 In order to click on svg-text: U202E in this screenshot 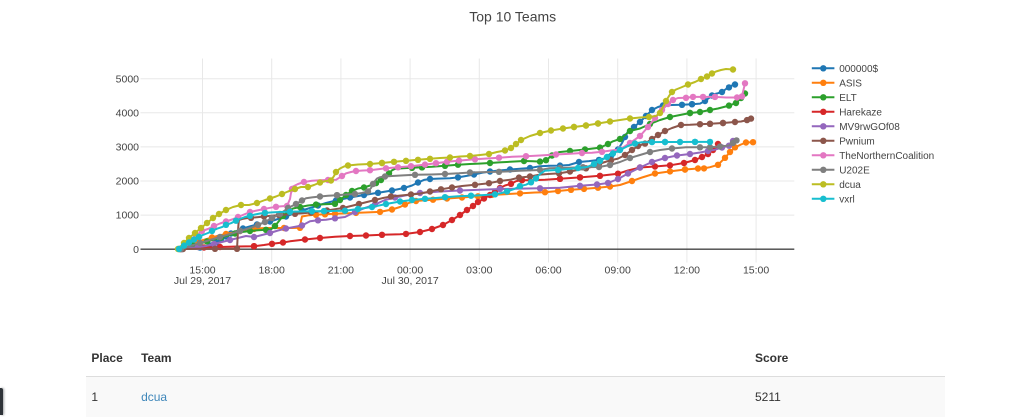, I will do `click(854, 170)`.